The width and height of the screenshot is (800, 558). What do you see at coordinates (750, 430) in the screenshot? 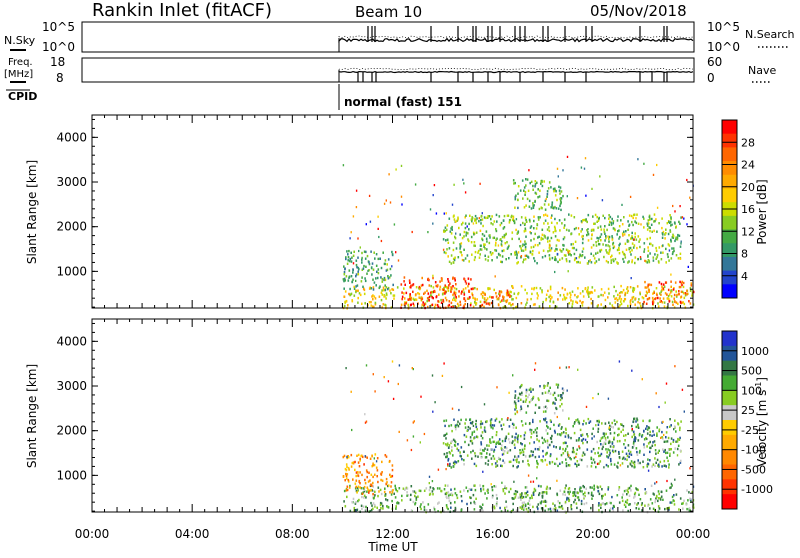
I see `colorbar-tick-label: -25` at bounding box center [750, 430].